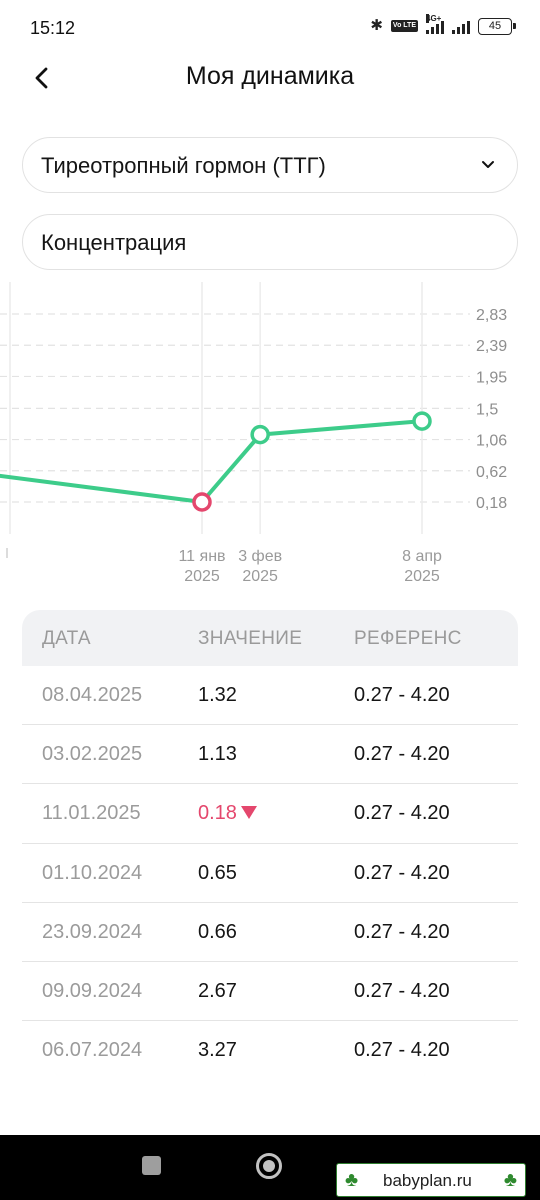 The width and height of the screenshot is (540, 1200). I want to click on cell-date: 09.09.2024, so click(92, 990).